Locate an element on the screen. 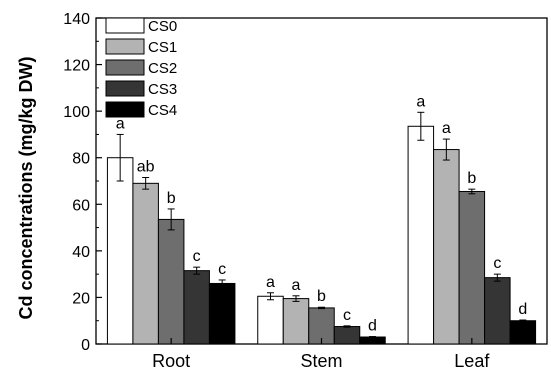 The height and width of the screenshot is (372, 551). y-axis-label: Cd concentrations (mg/kg DW) is located at coordinates (26, 187).